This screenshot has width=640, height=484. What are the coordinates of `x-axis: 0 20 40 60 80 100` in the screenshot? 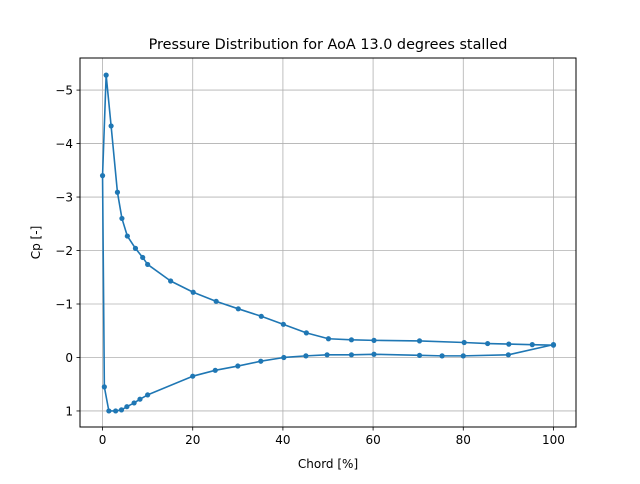 It's located at (332, 437).